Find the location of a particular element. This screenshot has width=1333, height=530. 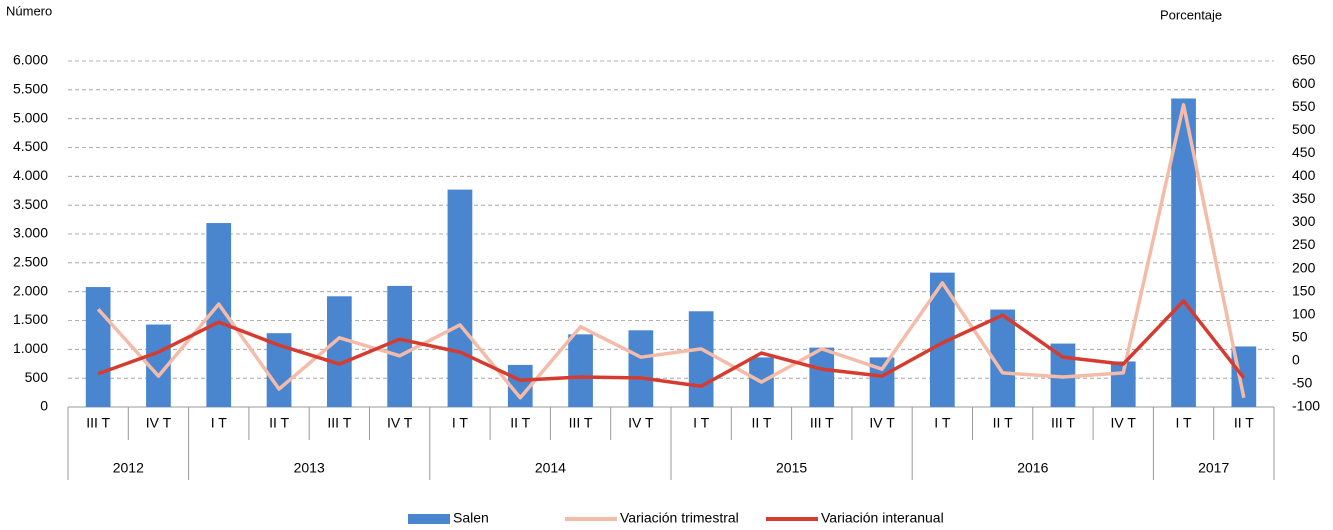

group-label: 2013 is located at coordinates (309, 468).